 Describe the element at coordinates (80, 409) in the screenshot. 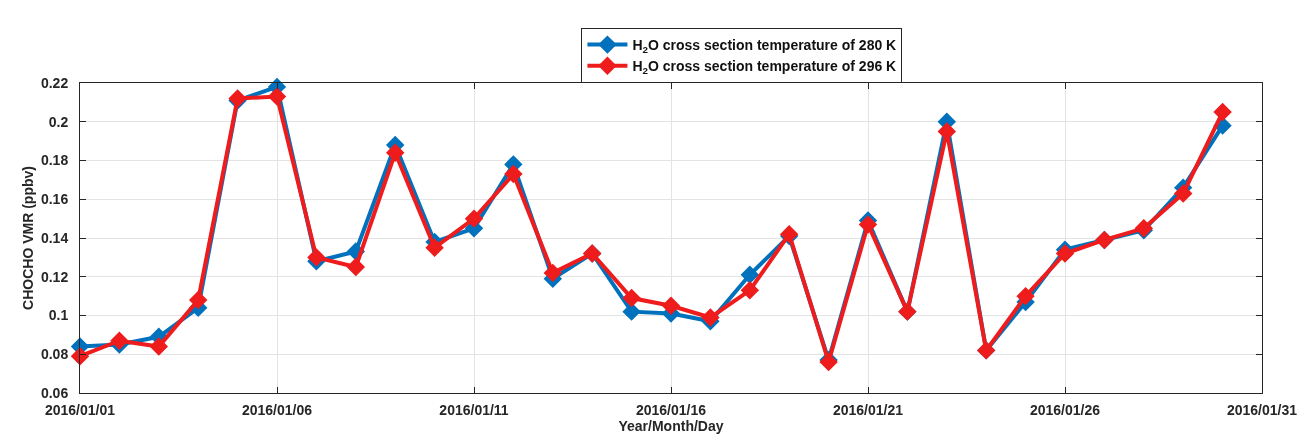

I see `x-tick-label: 2016/01/01` at that location.